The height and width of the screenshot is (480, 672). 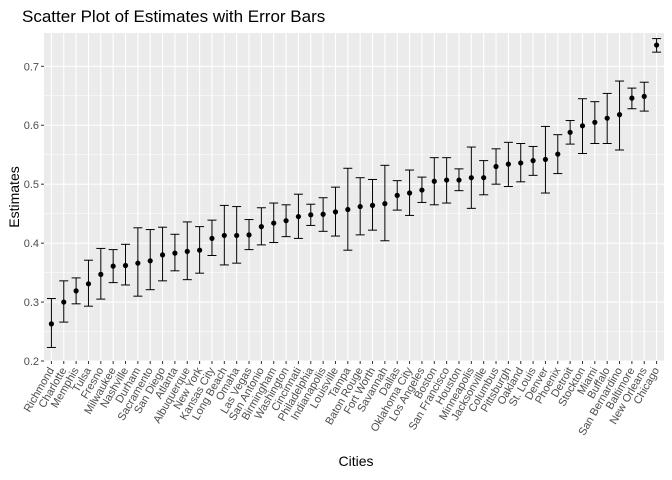 I want to click on y-axis-title: Estimates, so click(x=14, y=196).